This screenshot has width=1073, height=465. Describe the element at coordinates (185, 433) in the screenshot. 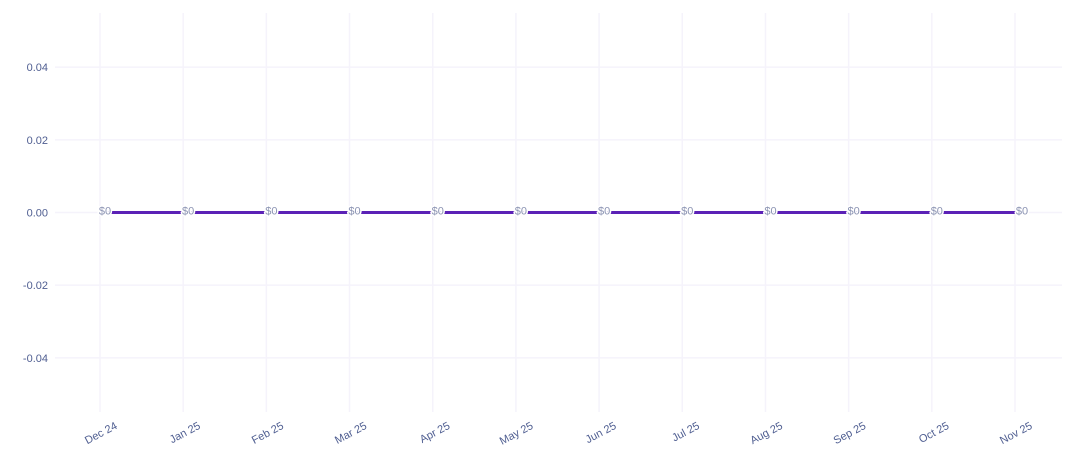

I see `x-axis-tick-label: Jan 25` at that location.